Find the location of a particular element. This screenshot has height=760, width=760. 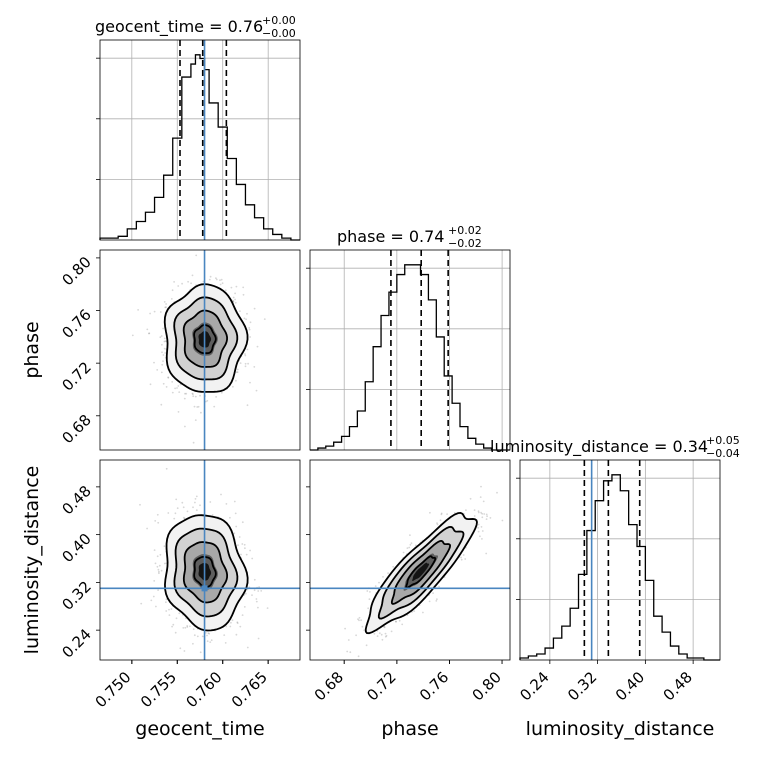

x-tick-label-luminosity_distance-1: 0.32 is located at coordinates (582, 686).